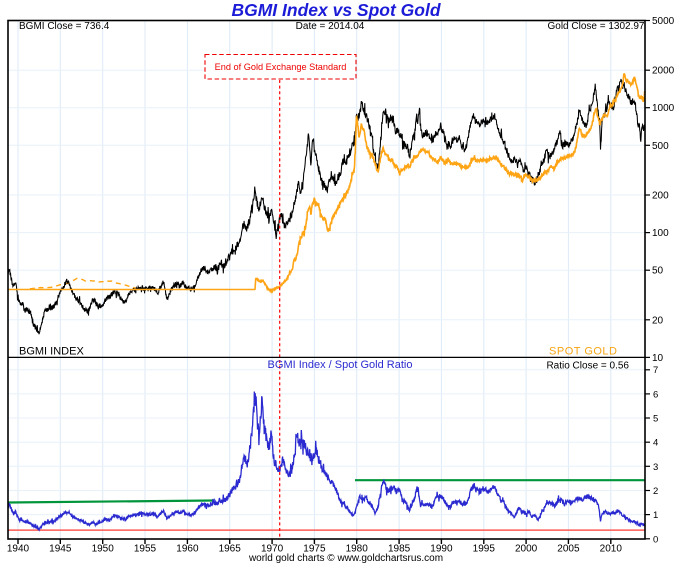 The height and width of the screenshot is (576, 681). What do you see at coordinates (335, 10) in the screenshot?
I see `svg-text: BGMI Index vs Spot Gold` at bounding box center [335, 10].